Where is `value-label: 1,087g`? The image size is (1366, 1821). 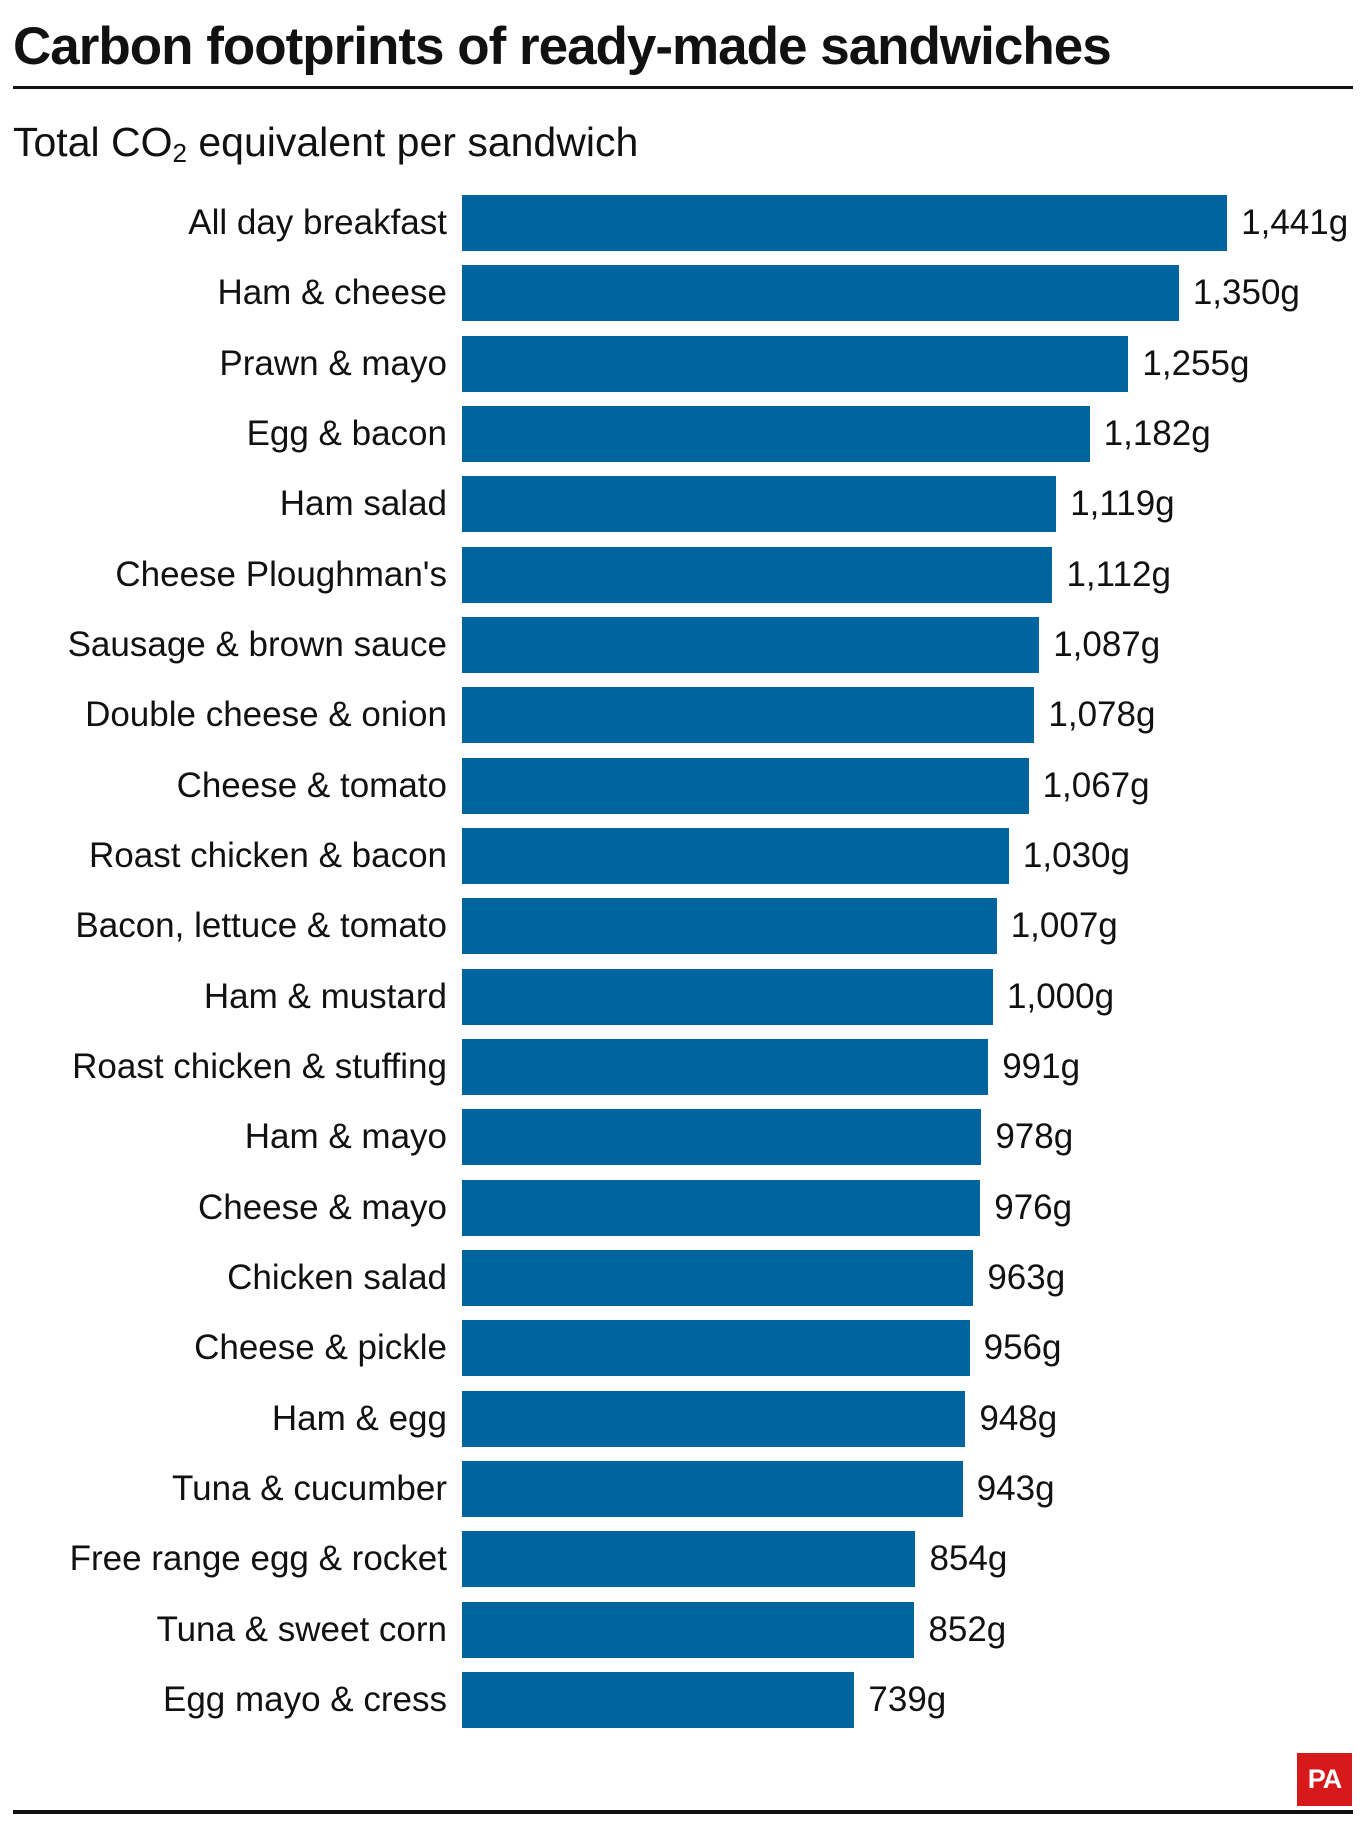
value-label: 1,087g is located at coordinates (1107, 644).